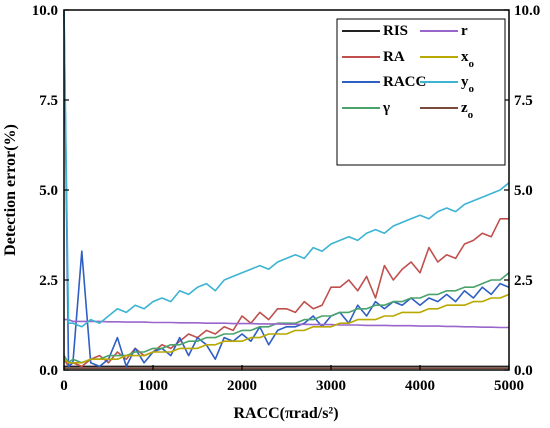 The image size is (550, 428). What do you see at coordinates (48, 101) in the screenshot?
I see `y-tick-label-left: 7.5` at bounding box center [48, 101].